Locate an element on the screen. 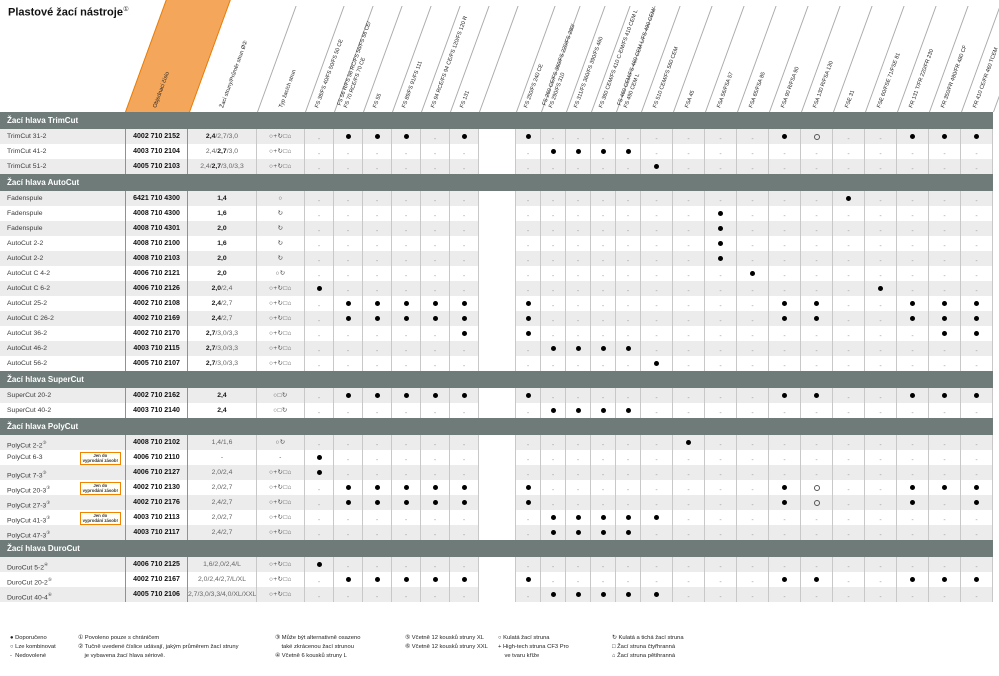  order-number-cell: 6421 710 4300 is located at coordinates (156, 198).